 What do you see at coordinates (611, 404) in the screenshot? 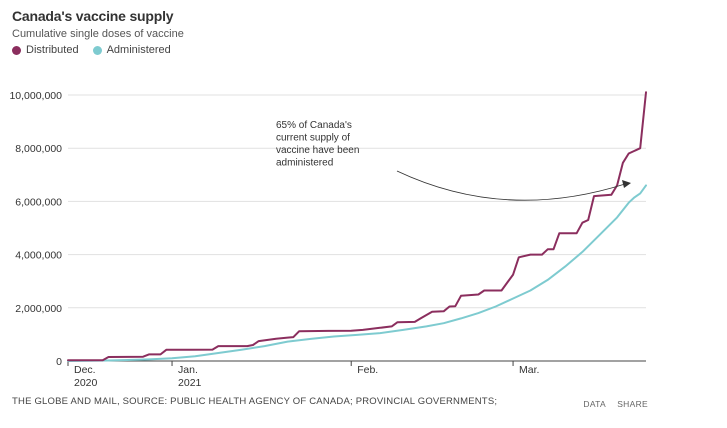
I see `footer-links: DATA SHARE` at bounding box center [611, 404].